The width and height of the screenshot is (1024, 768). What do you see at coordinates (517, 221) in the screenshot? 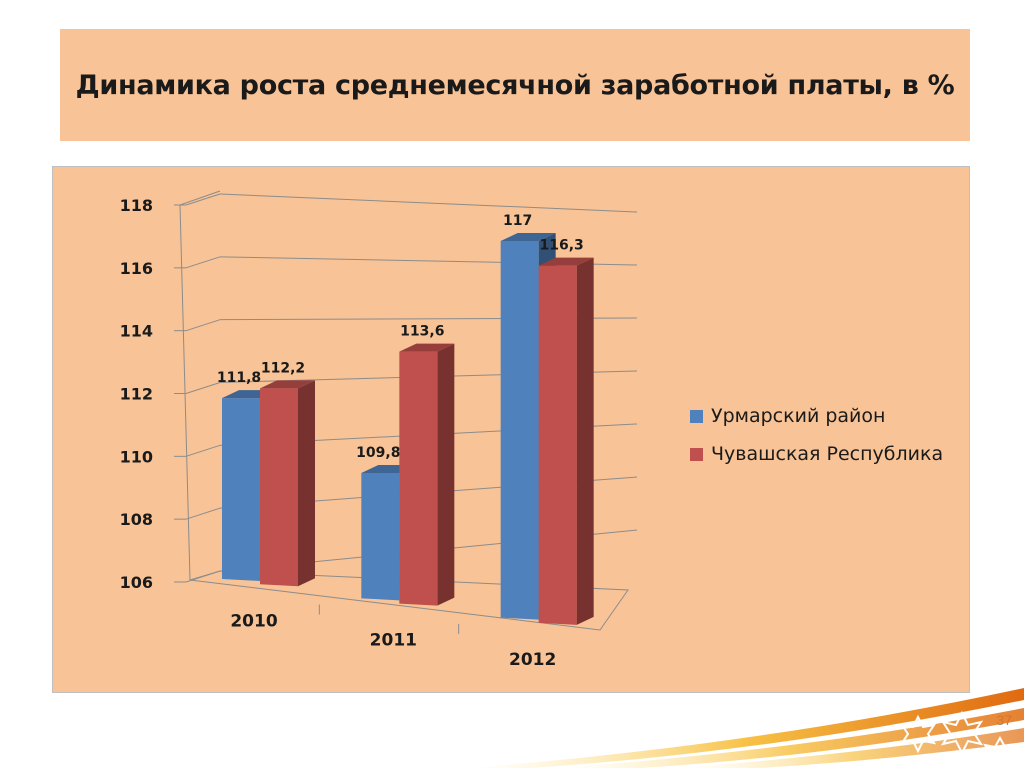
I see `data-label: 117` at bounding box center [517, 221].